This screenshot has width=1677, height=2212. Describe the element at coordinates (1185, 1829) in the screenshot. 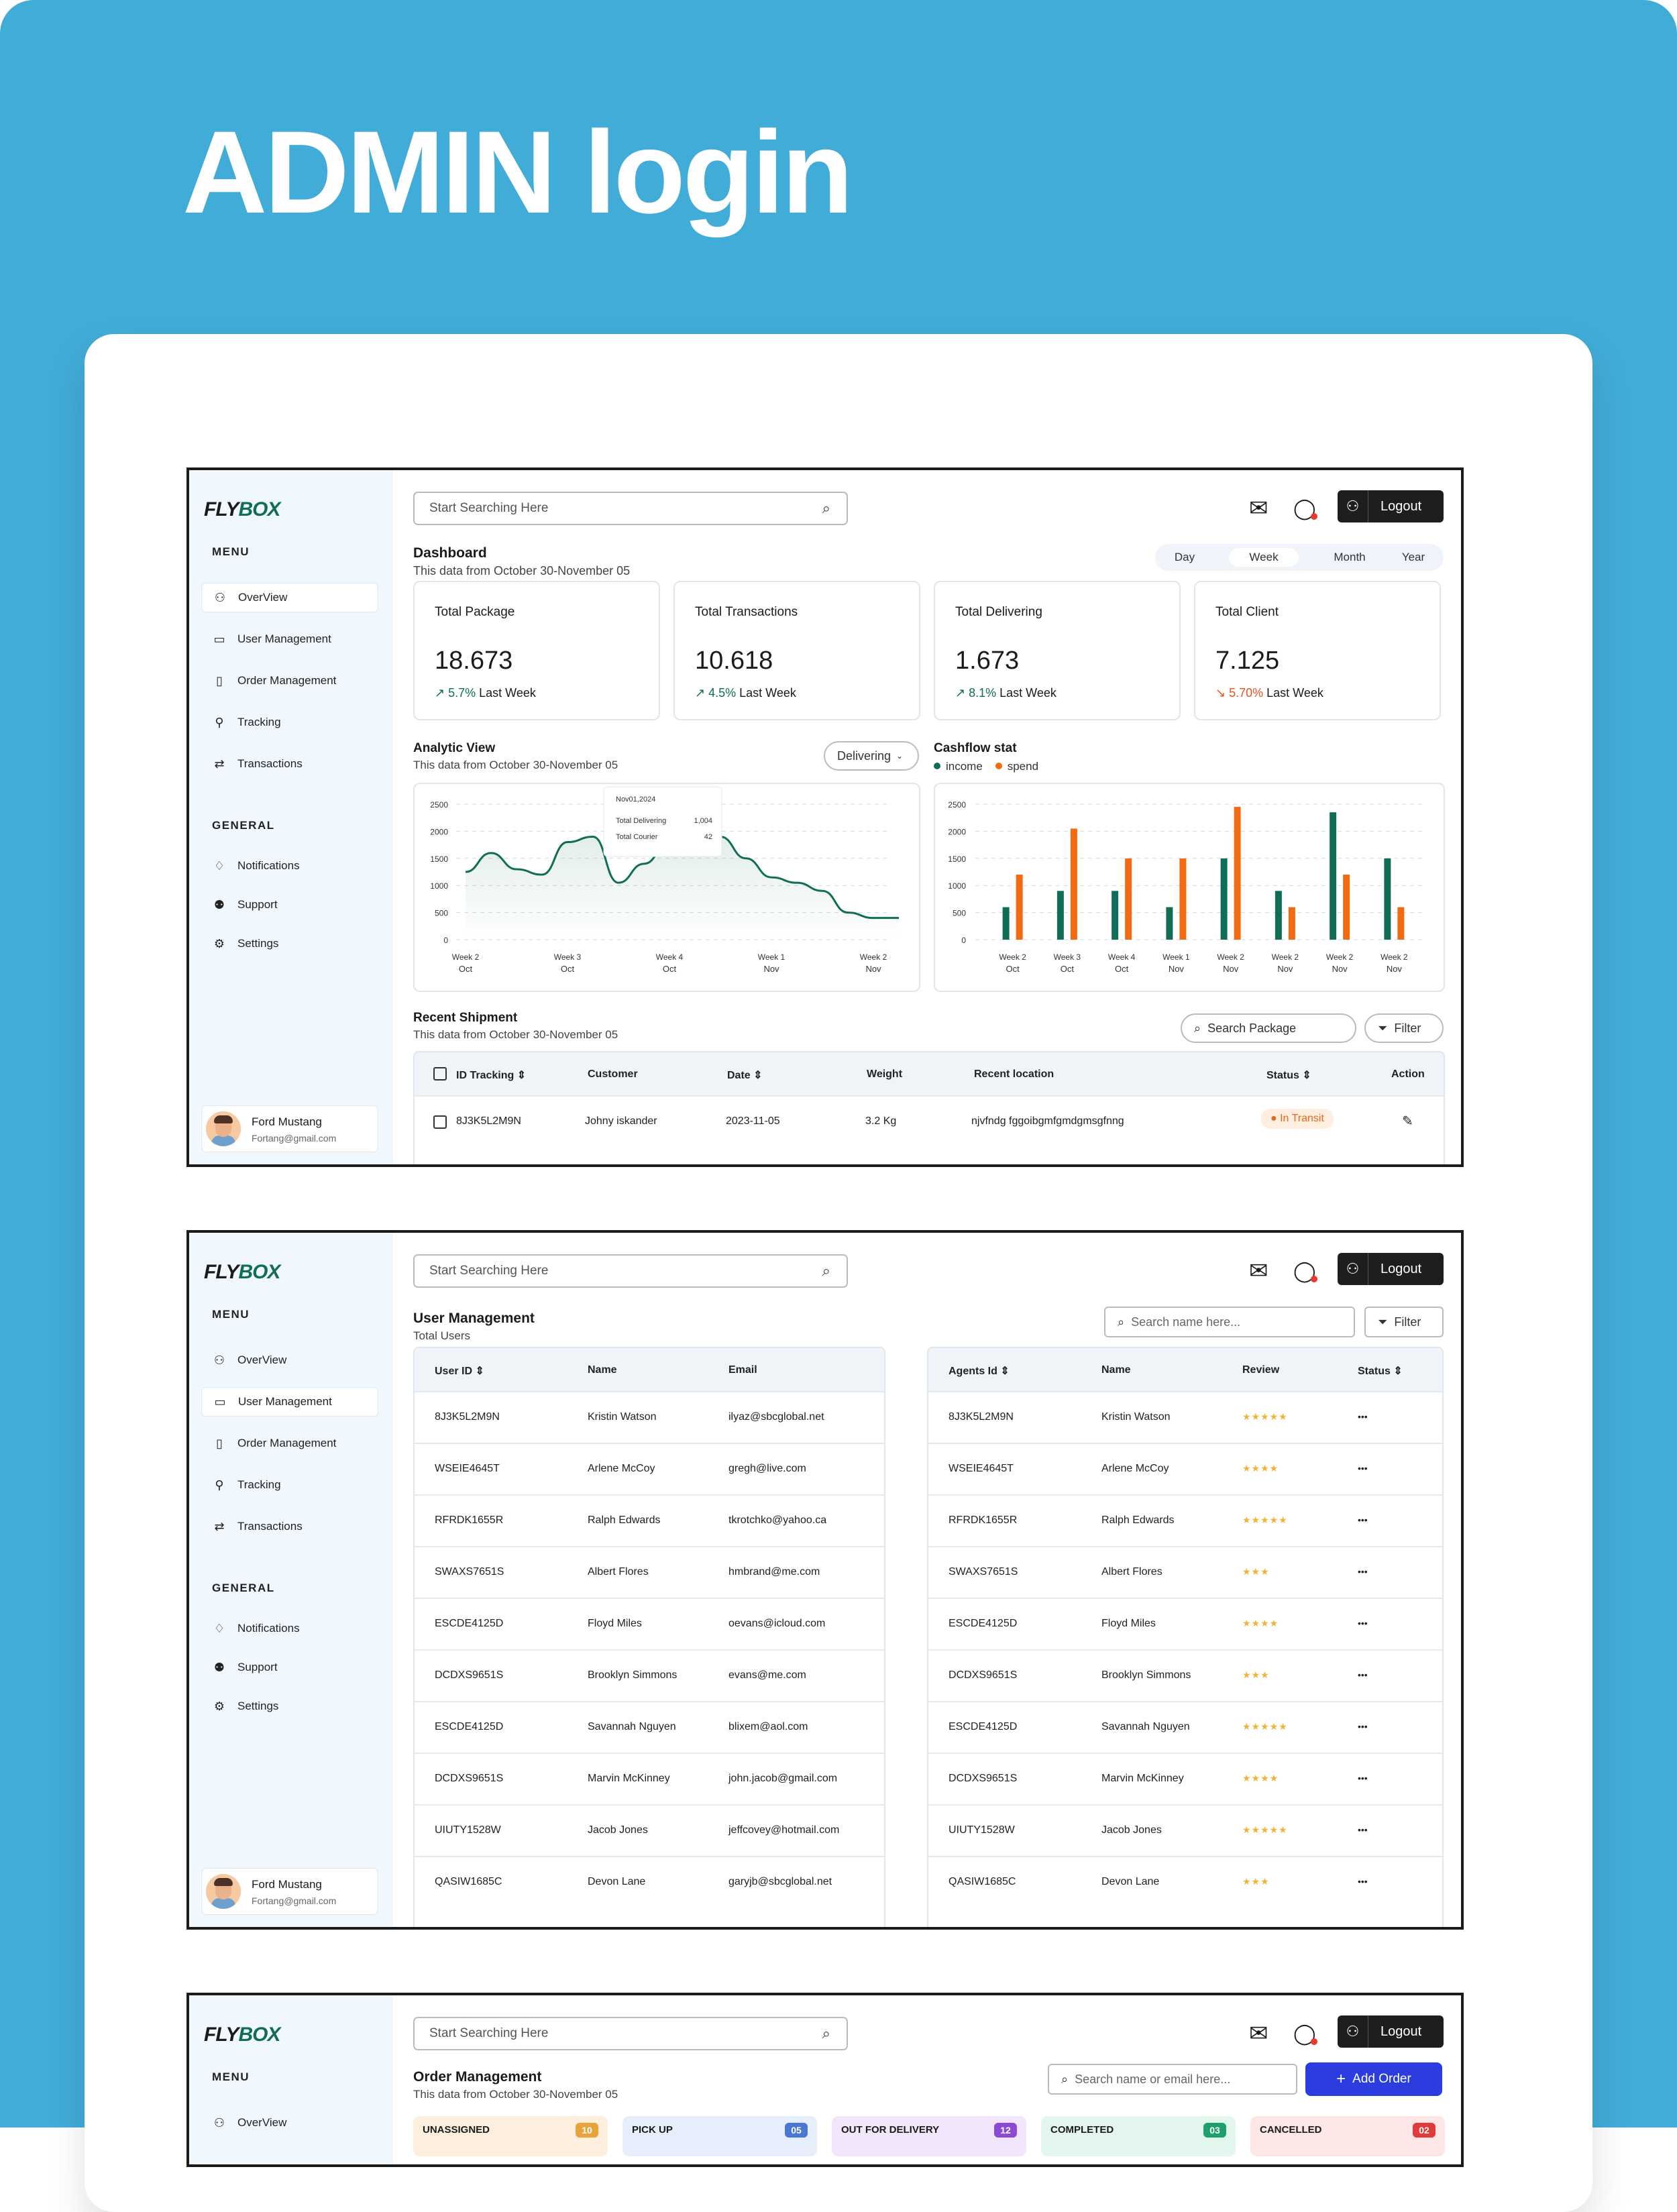

I see `table-row: UIUTY1528W Jacob Jones ★★★★★ •••` at that location.